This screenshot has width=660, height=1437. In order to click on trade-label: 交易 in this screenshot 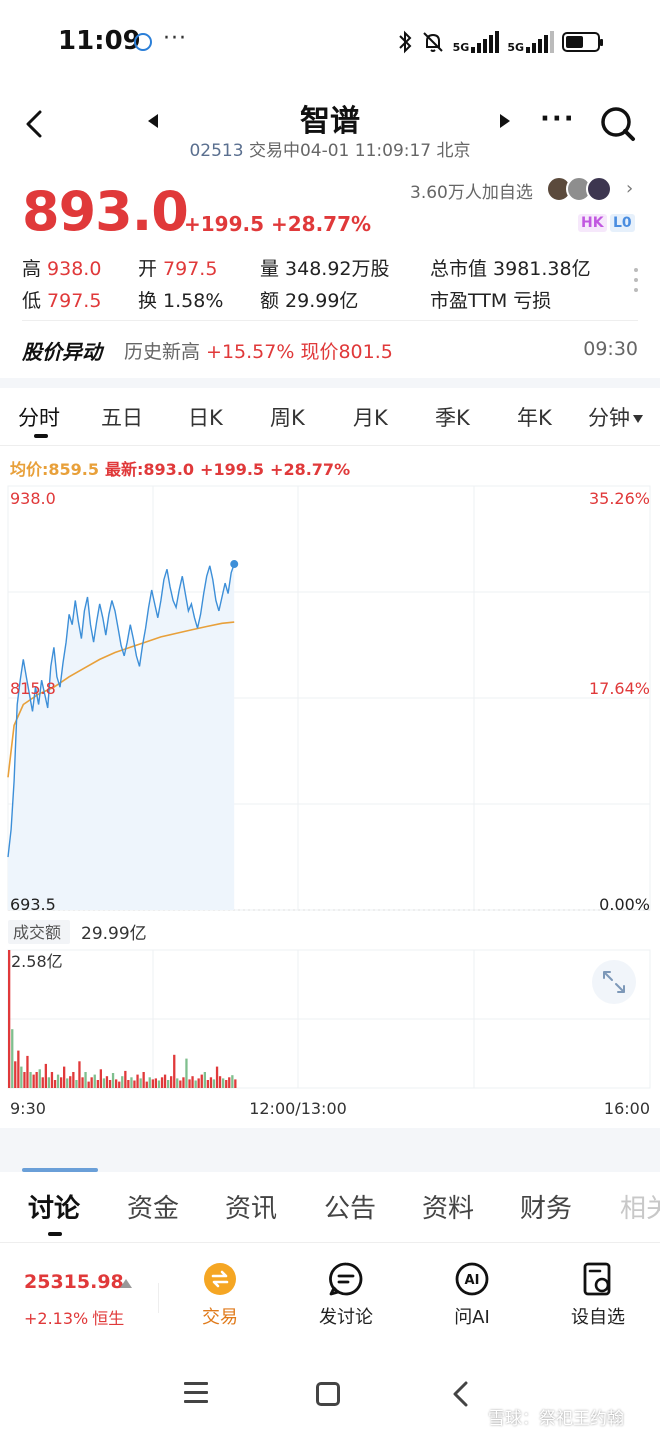, I will do `click(220, 1317)`.